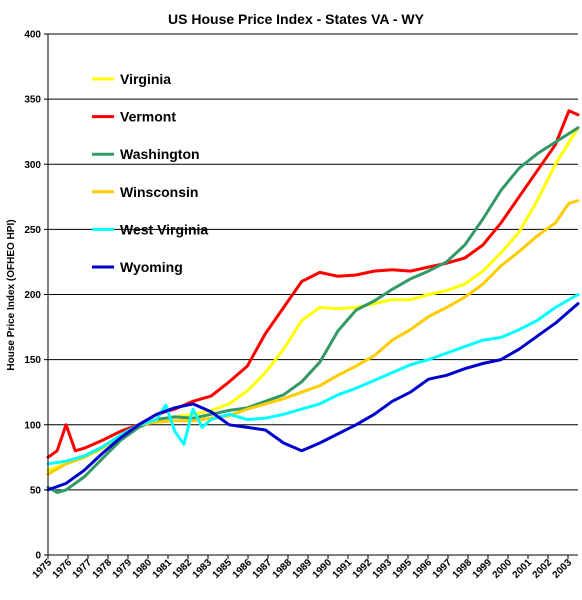  Describe the element at coordinates (36, 490) in the screenshot. I see `y-tick-label: 50` at that location.